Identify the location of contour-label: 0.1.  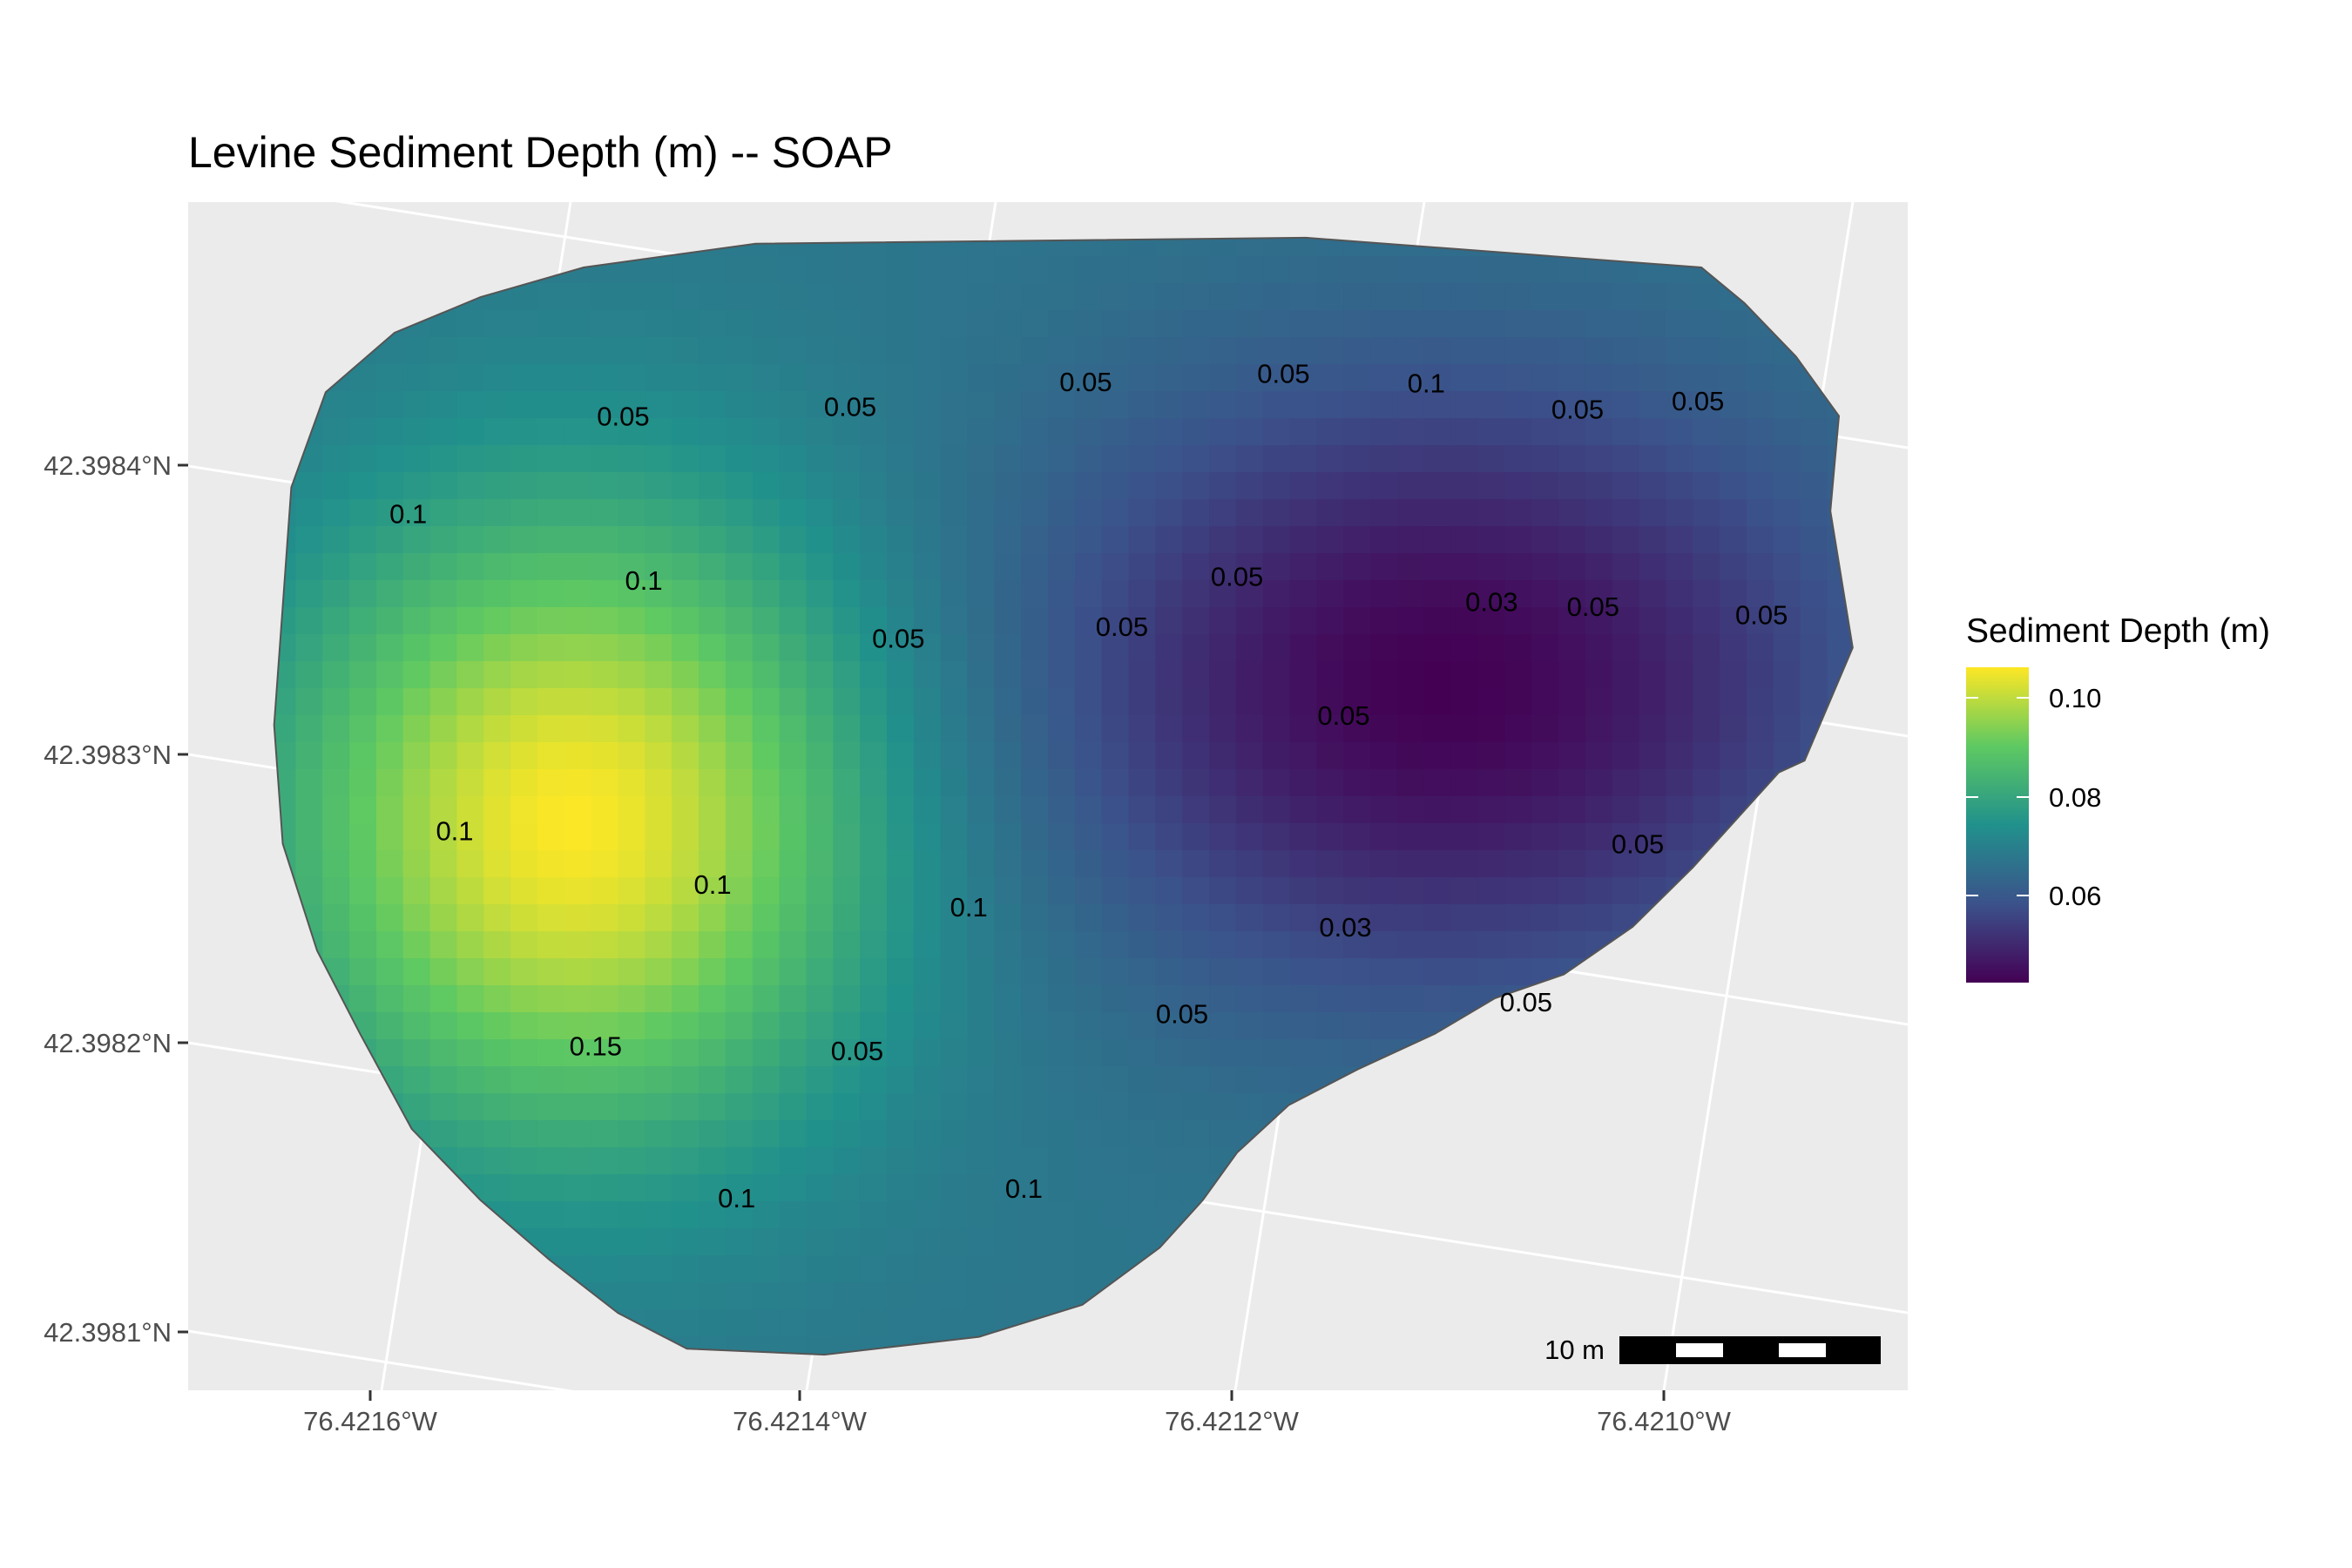
(1427, 383).